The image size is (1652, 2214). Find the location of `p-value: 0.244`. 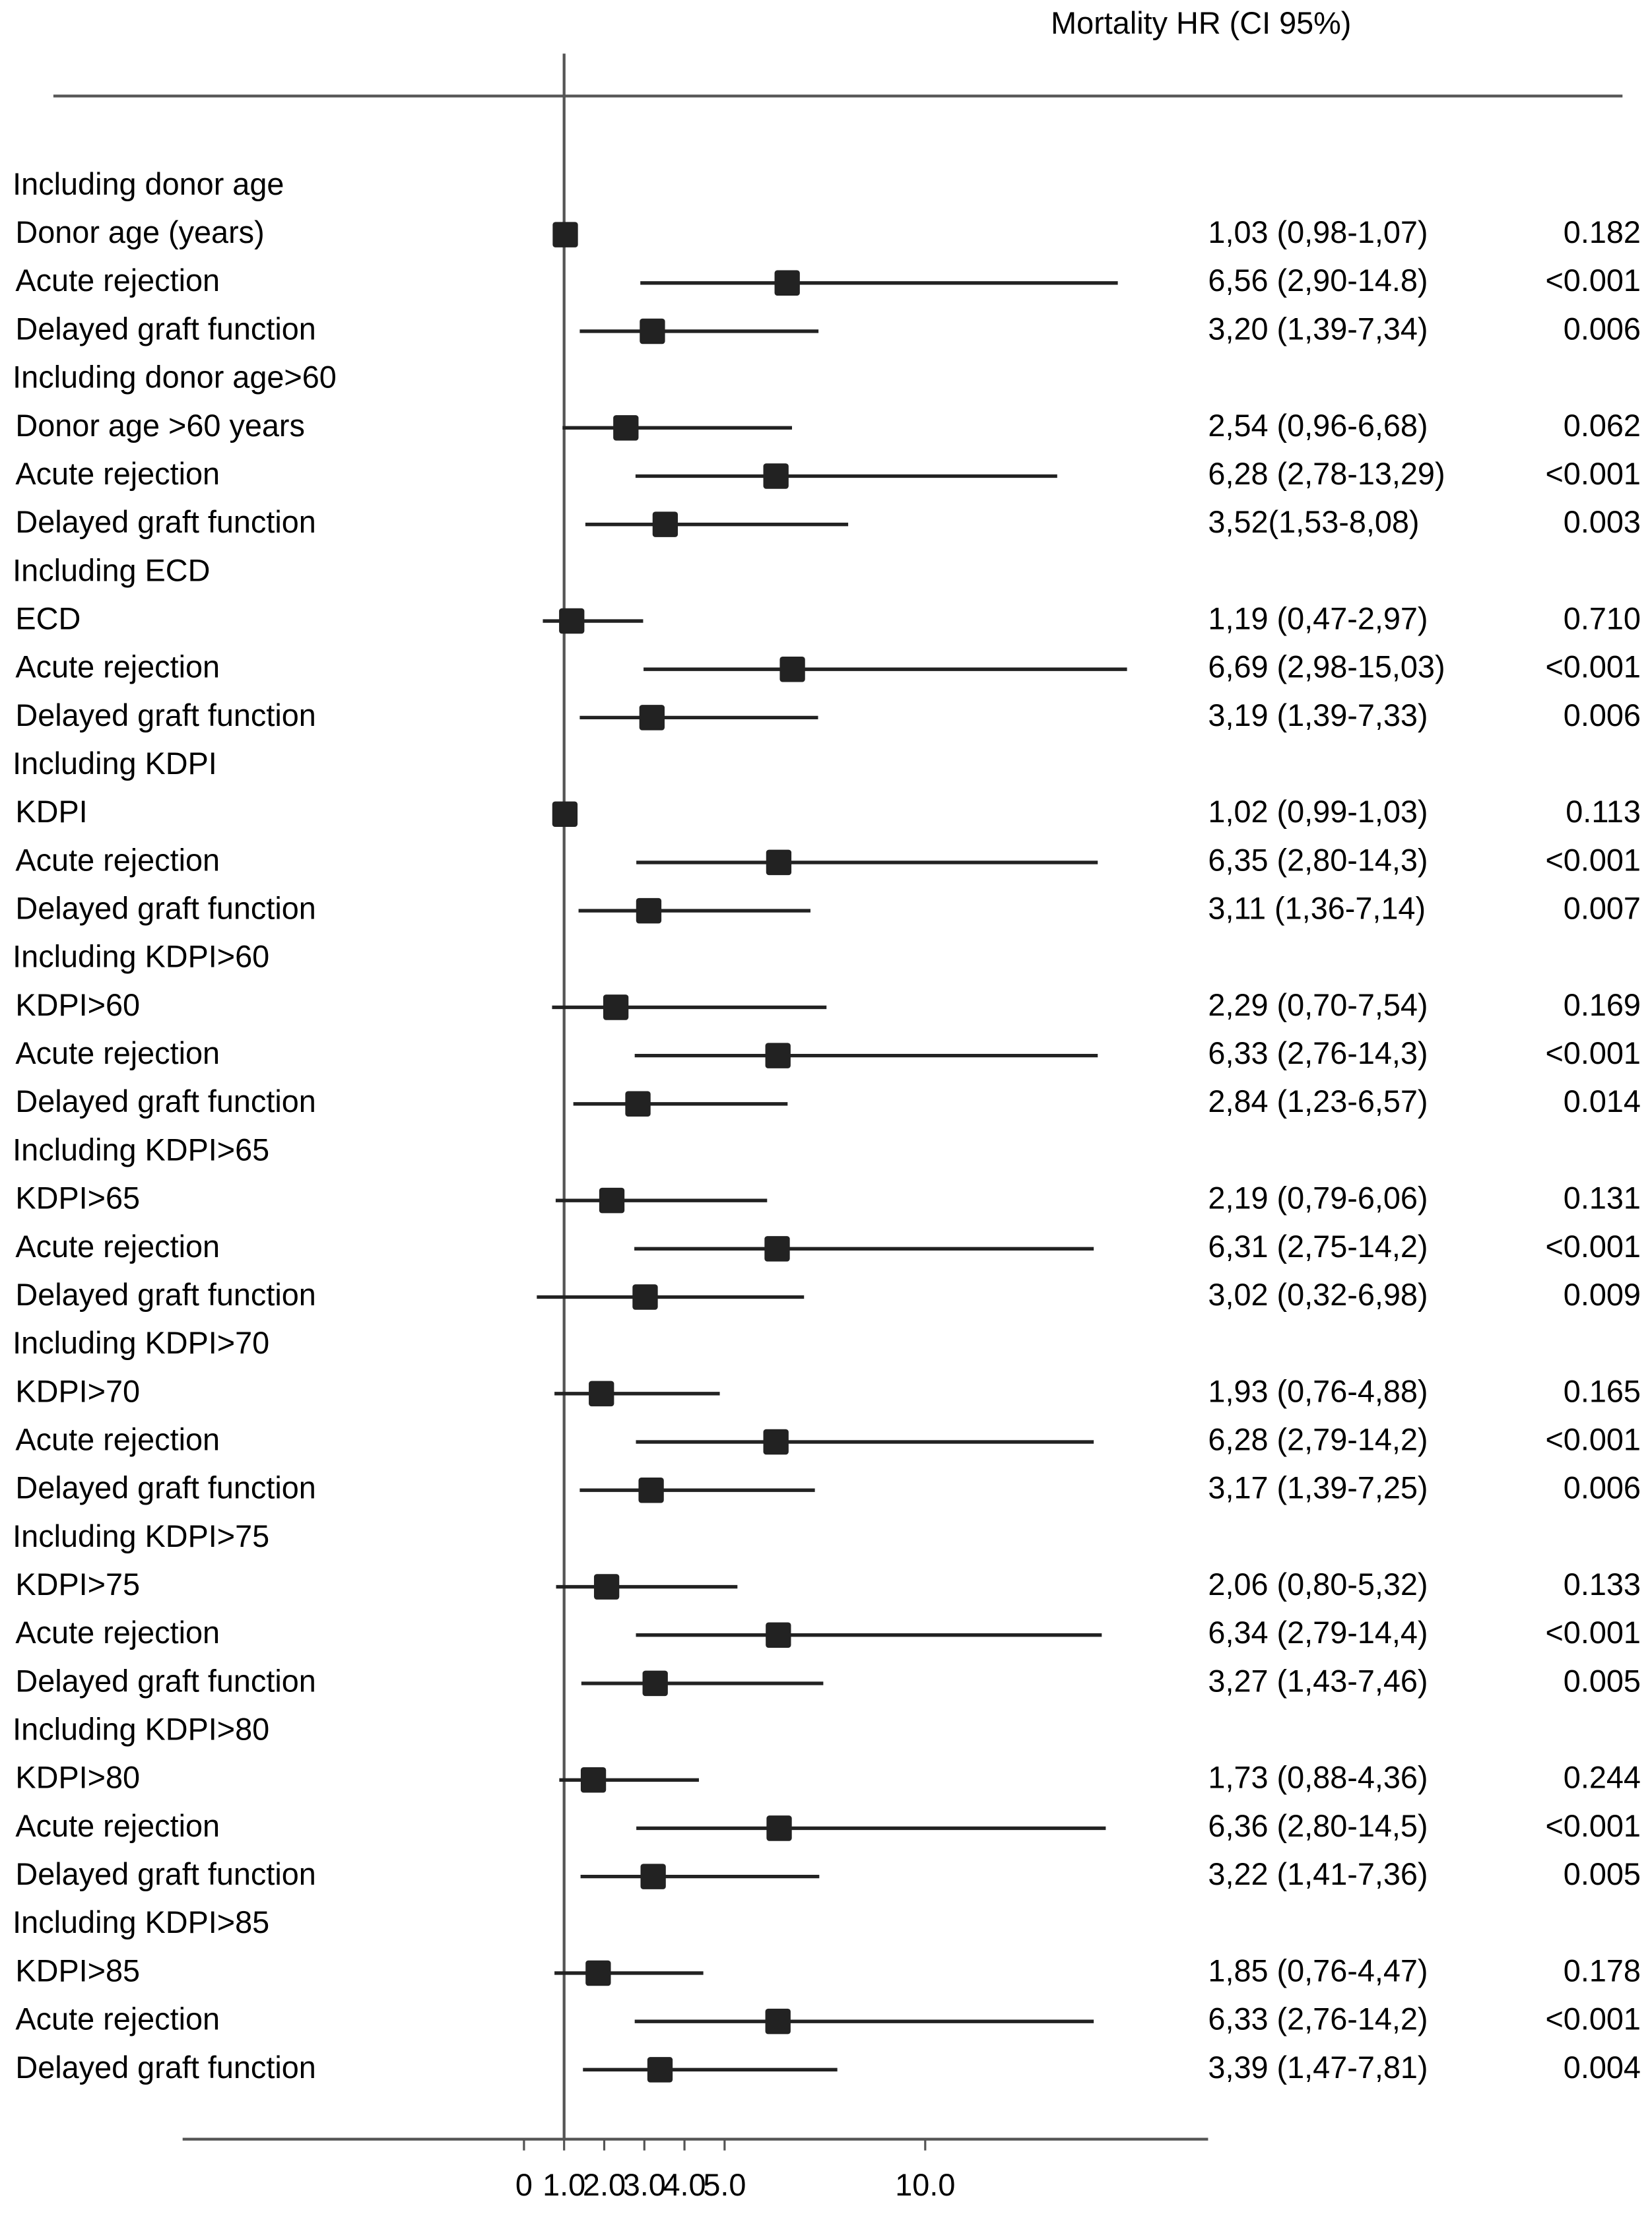

p-value: 0.244 is located at coordinates (1602, 1778).